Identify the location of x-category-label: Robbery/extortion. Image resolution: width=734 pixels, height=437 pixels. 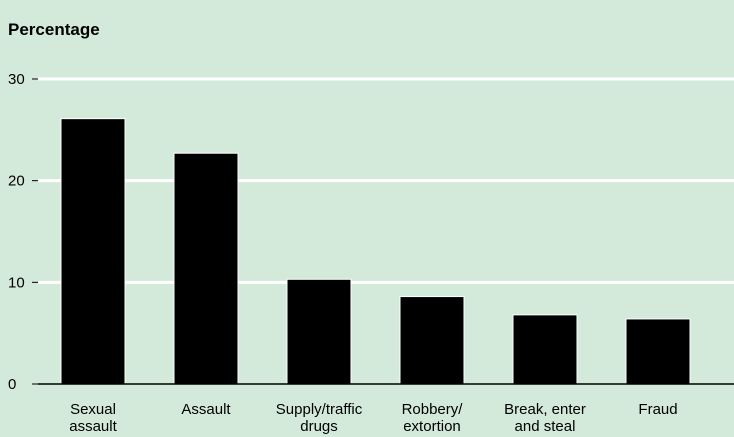
(433, 418).